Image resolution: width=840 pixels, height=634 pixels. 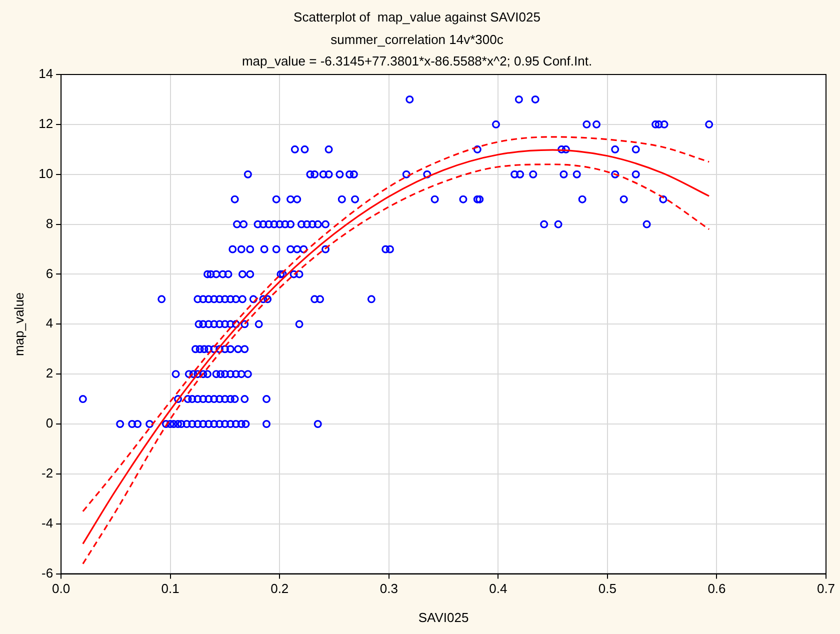 I want to click on x-tick-label: 0.1, so click(x=170, y=588).